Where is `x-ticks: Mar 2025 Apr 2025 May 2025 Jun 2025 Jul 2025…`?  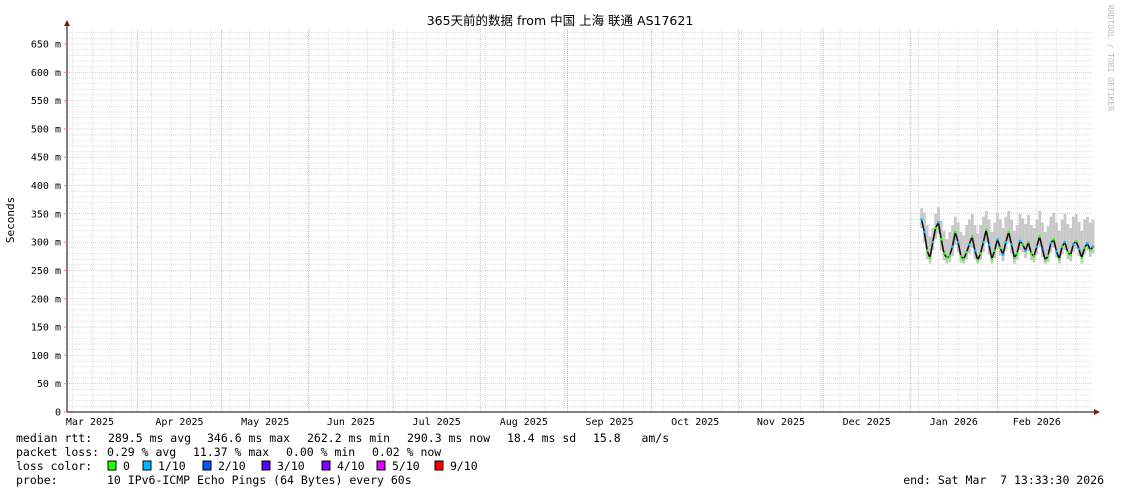 x-ticks: Mar 2025 Apr 2025 May 2025 Jun 2025 Jul 2025… is located at coordinates (563, 422).